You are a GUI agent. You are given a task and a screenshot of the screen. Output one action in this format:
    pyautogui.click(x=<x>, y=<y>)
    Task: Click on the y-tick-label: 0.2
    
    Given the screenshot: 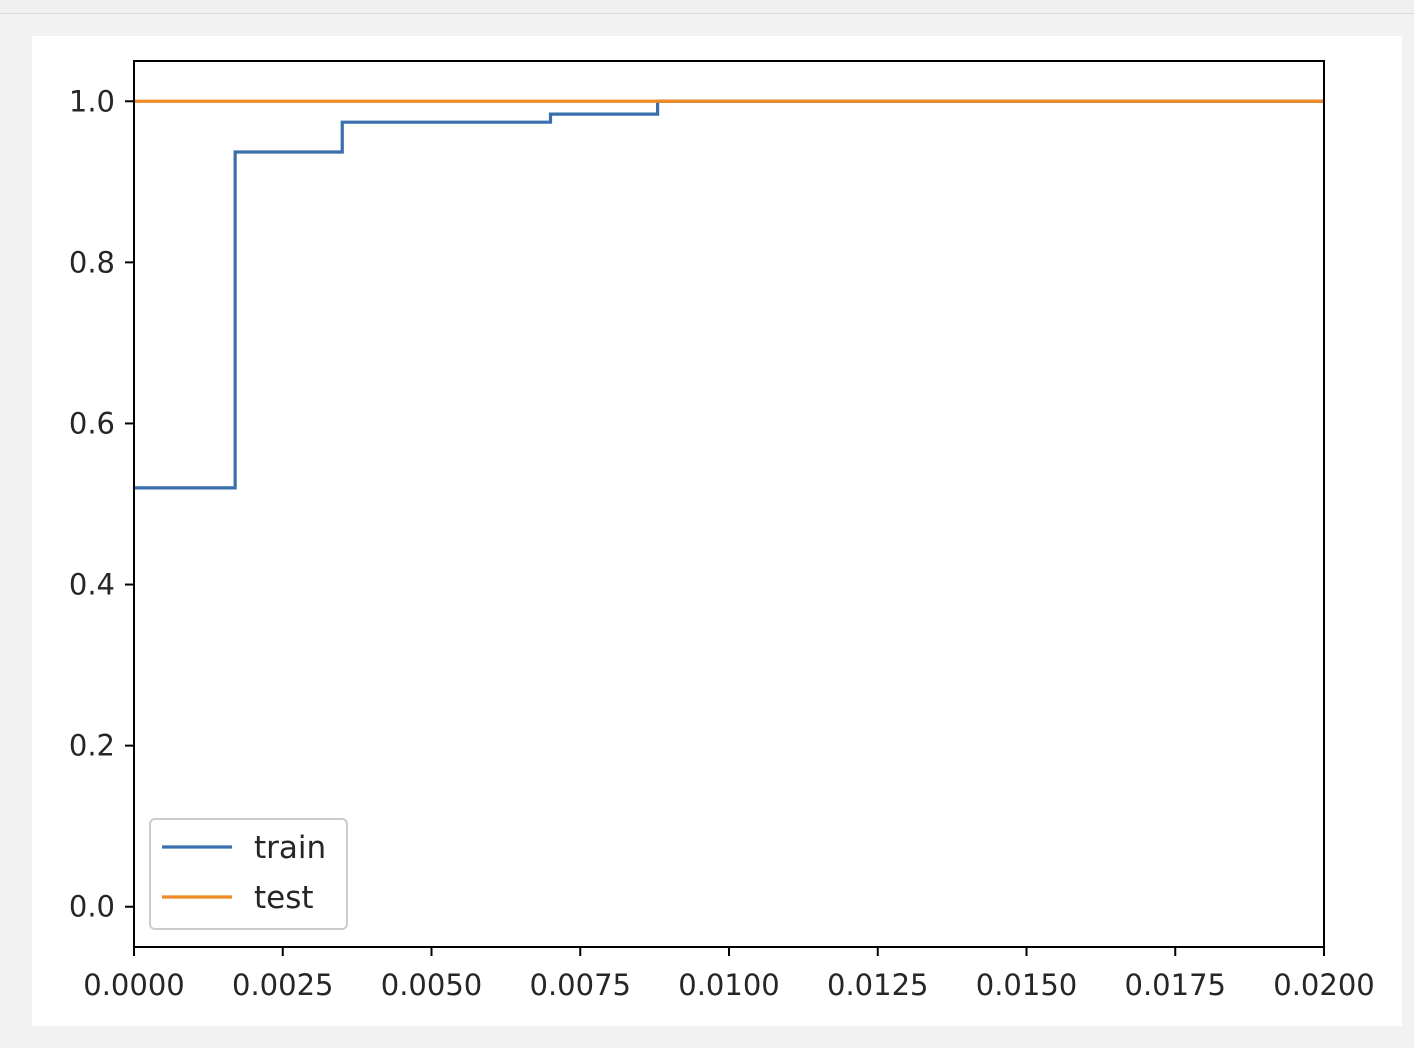 What is the action you would take?
    pyautogui.click(x=92, y=746)
    